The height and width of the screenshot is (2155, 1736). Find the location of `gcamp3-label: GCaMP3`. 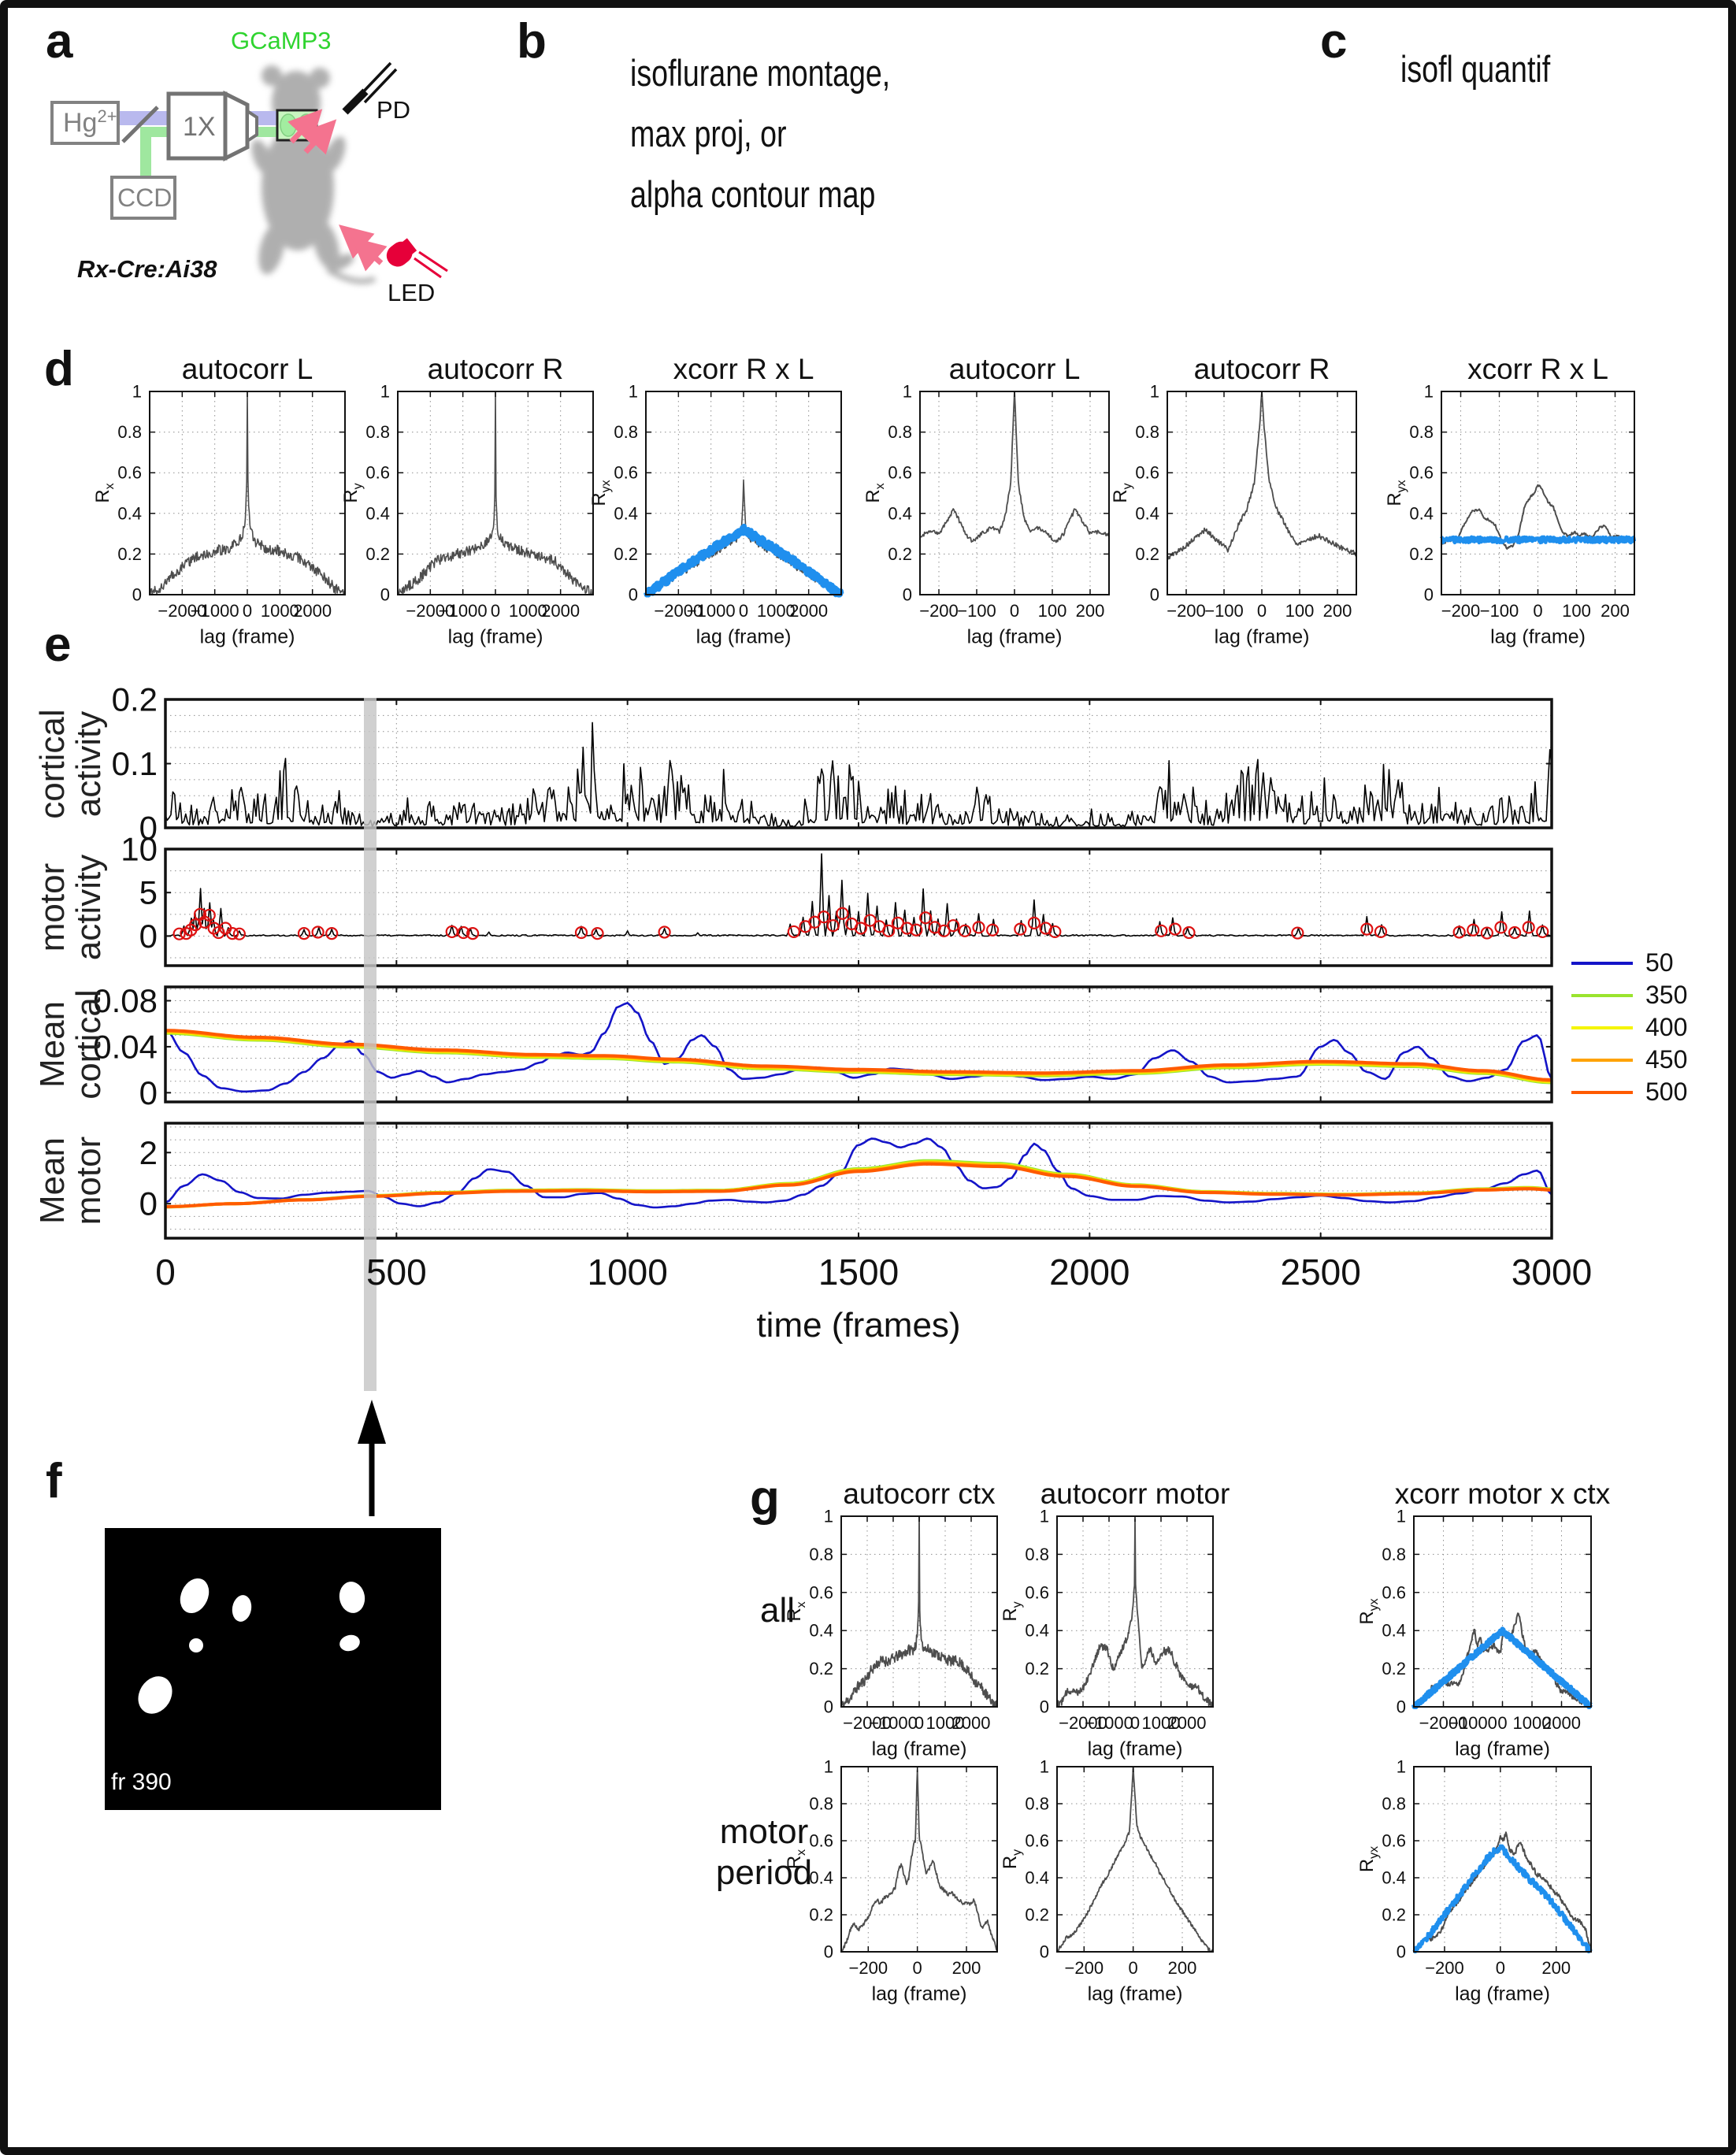

gcamp3-label: GCaMP3 is located at coordinates (282, 40).